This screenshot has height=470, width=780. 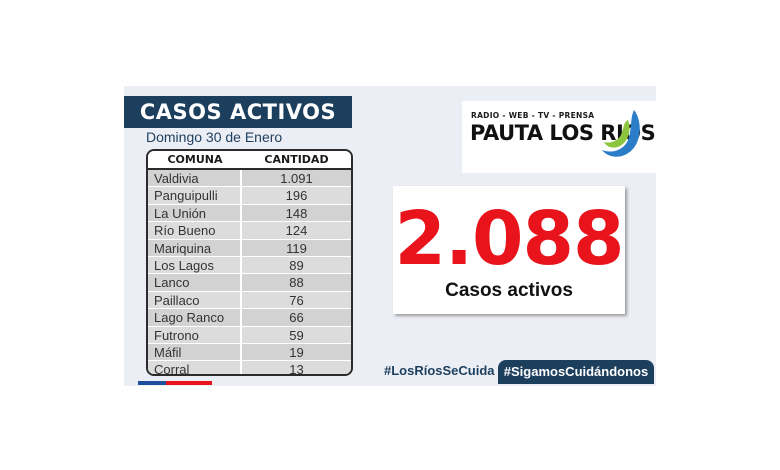 What do you see at coordinates (195, 352) in the screenshot?
I see `comuna-cell: Máfil` at bounding box center [195, 352].